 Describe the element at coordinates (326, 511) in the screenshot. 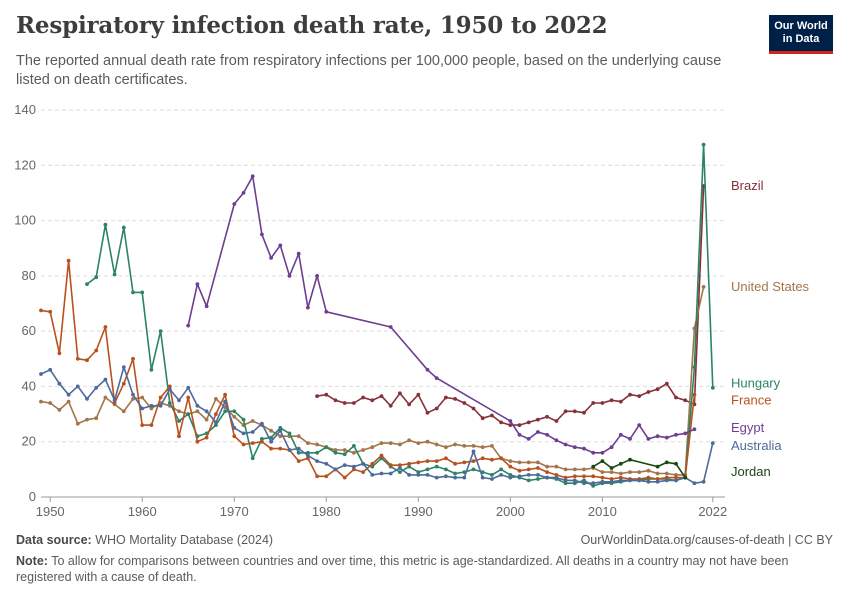

I see `x-tick-label: 1980` at that location.